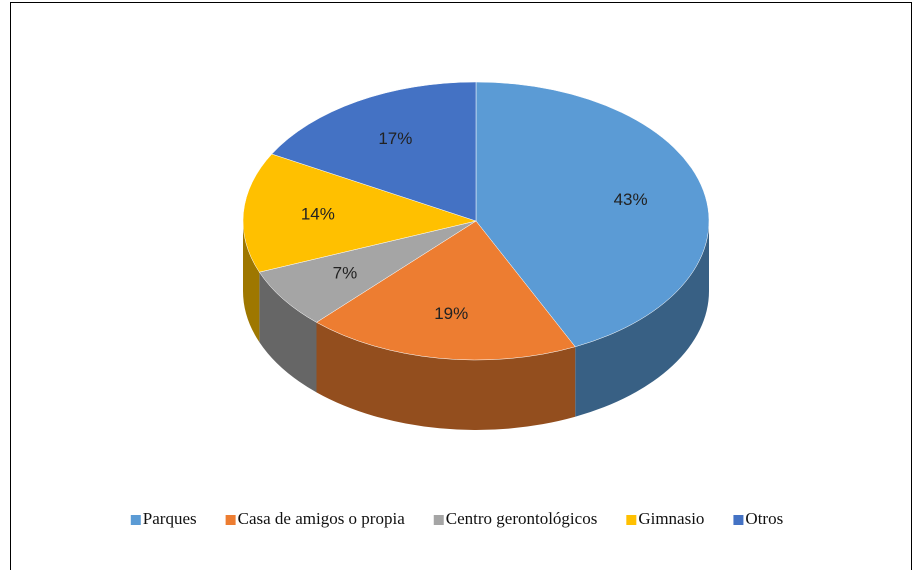 Image resolution: width=915 pixels, height=570 pixels. I want to click on legend-label: Parques, so click(170, 518).